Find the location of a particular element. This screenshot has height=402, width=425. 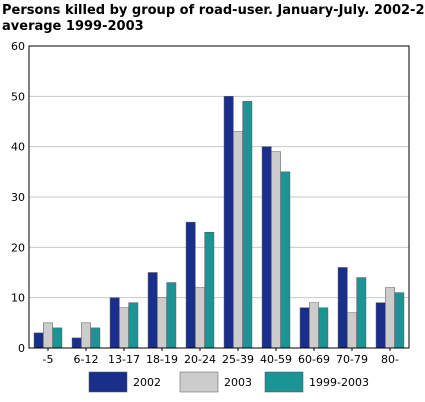

x-tick-label: 70-79 is located at coordinates (352, 359).